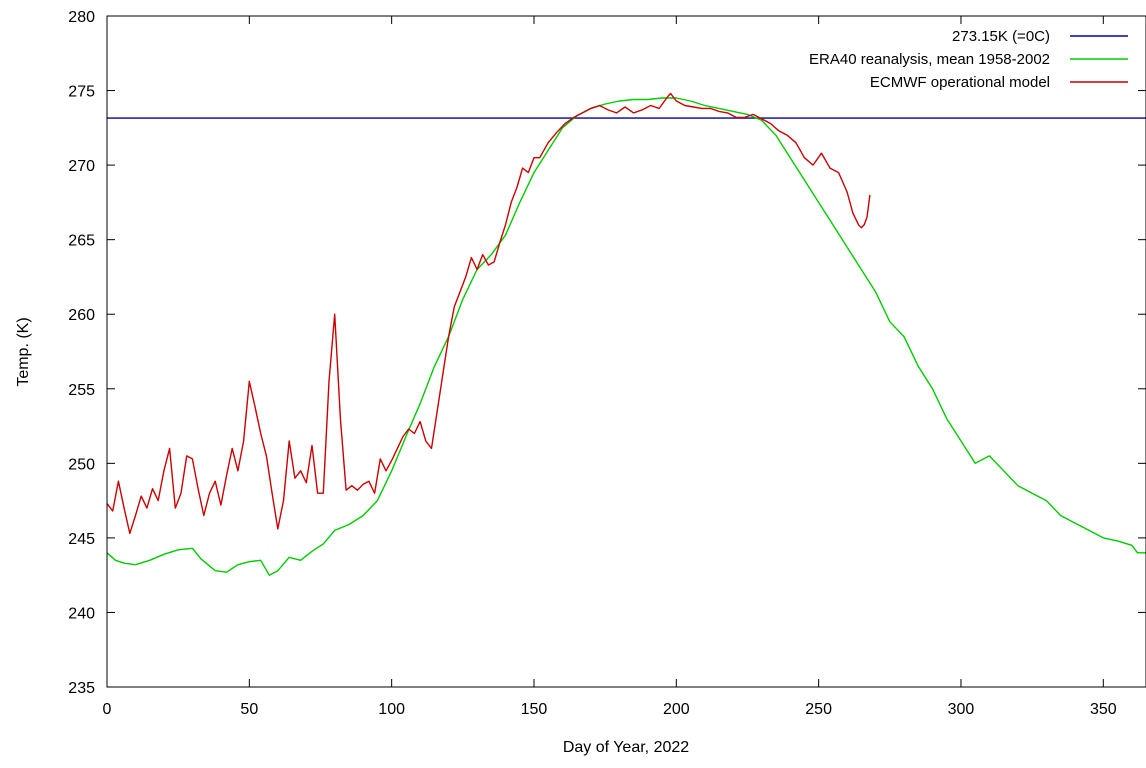  What do you see at coordinates (81, 241) in the screenshot?
I see `y-tick-label: 265` at bounding box center [81, 241].